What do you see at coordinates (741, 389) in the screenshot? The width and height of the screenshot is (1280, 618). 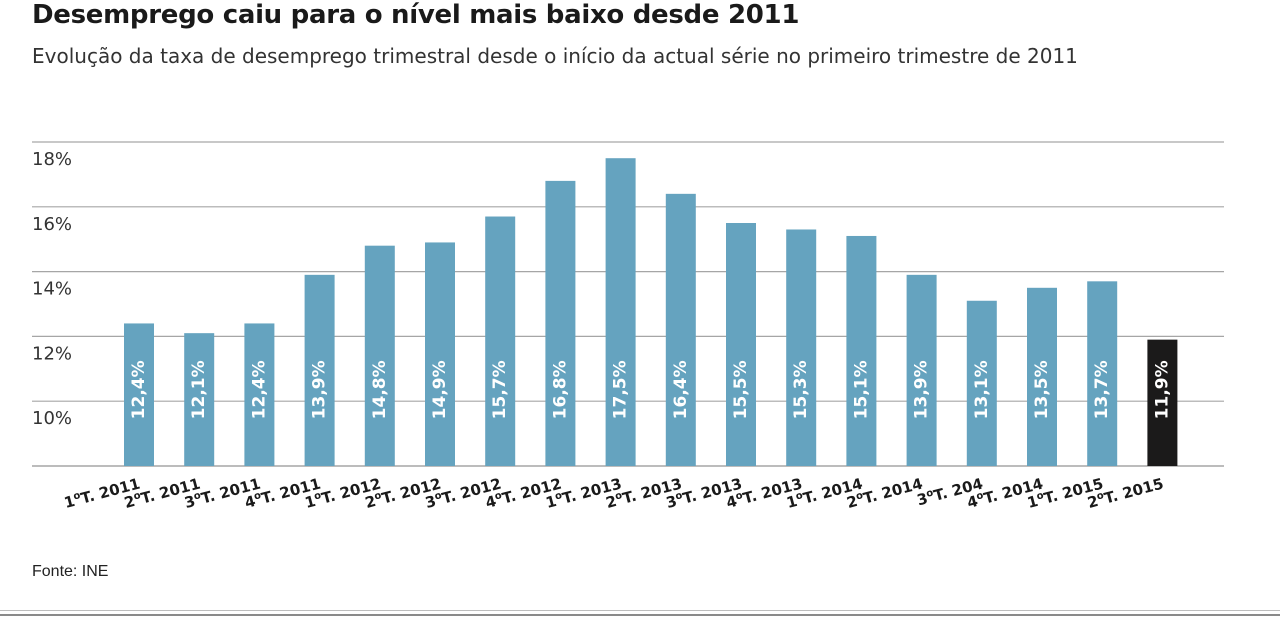 I see `bar-value-label: 15,5%` at bounding box center [741, 389].